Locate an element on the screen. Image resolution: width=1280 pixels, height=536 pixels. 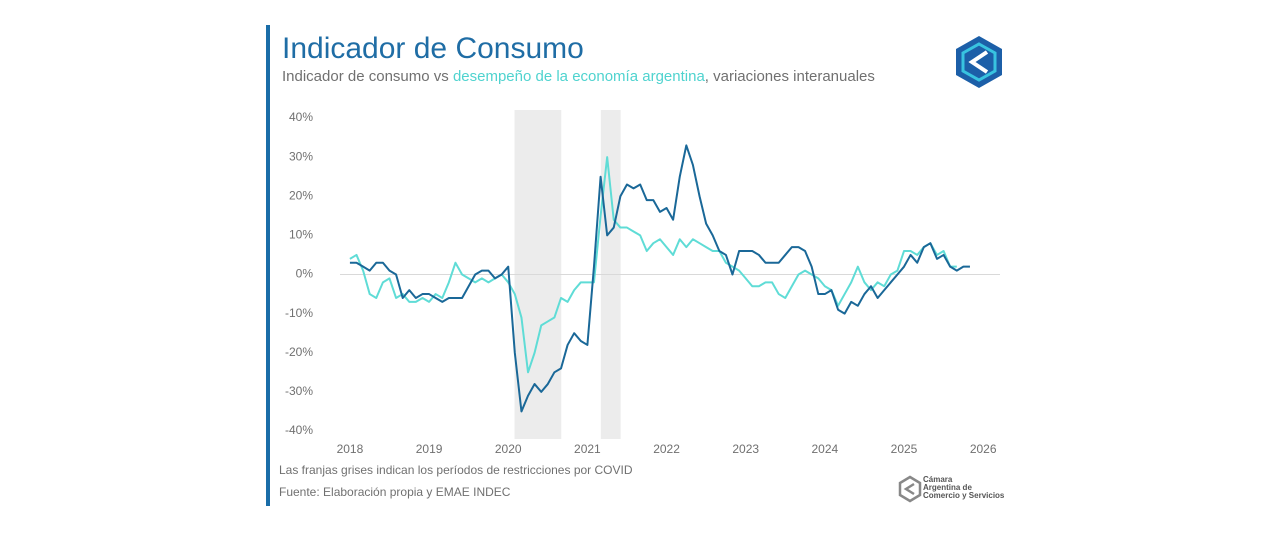
subtitle-suffix: , variaciones interanuales is located at coordinates (790, 76).